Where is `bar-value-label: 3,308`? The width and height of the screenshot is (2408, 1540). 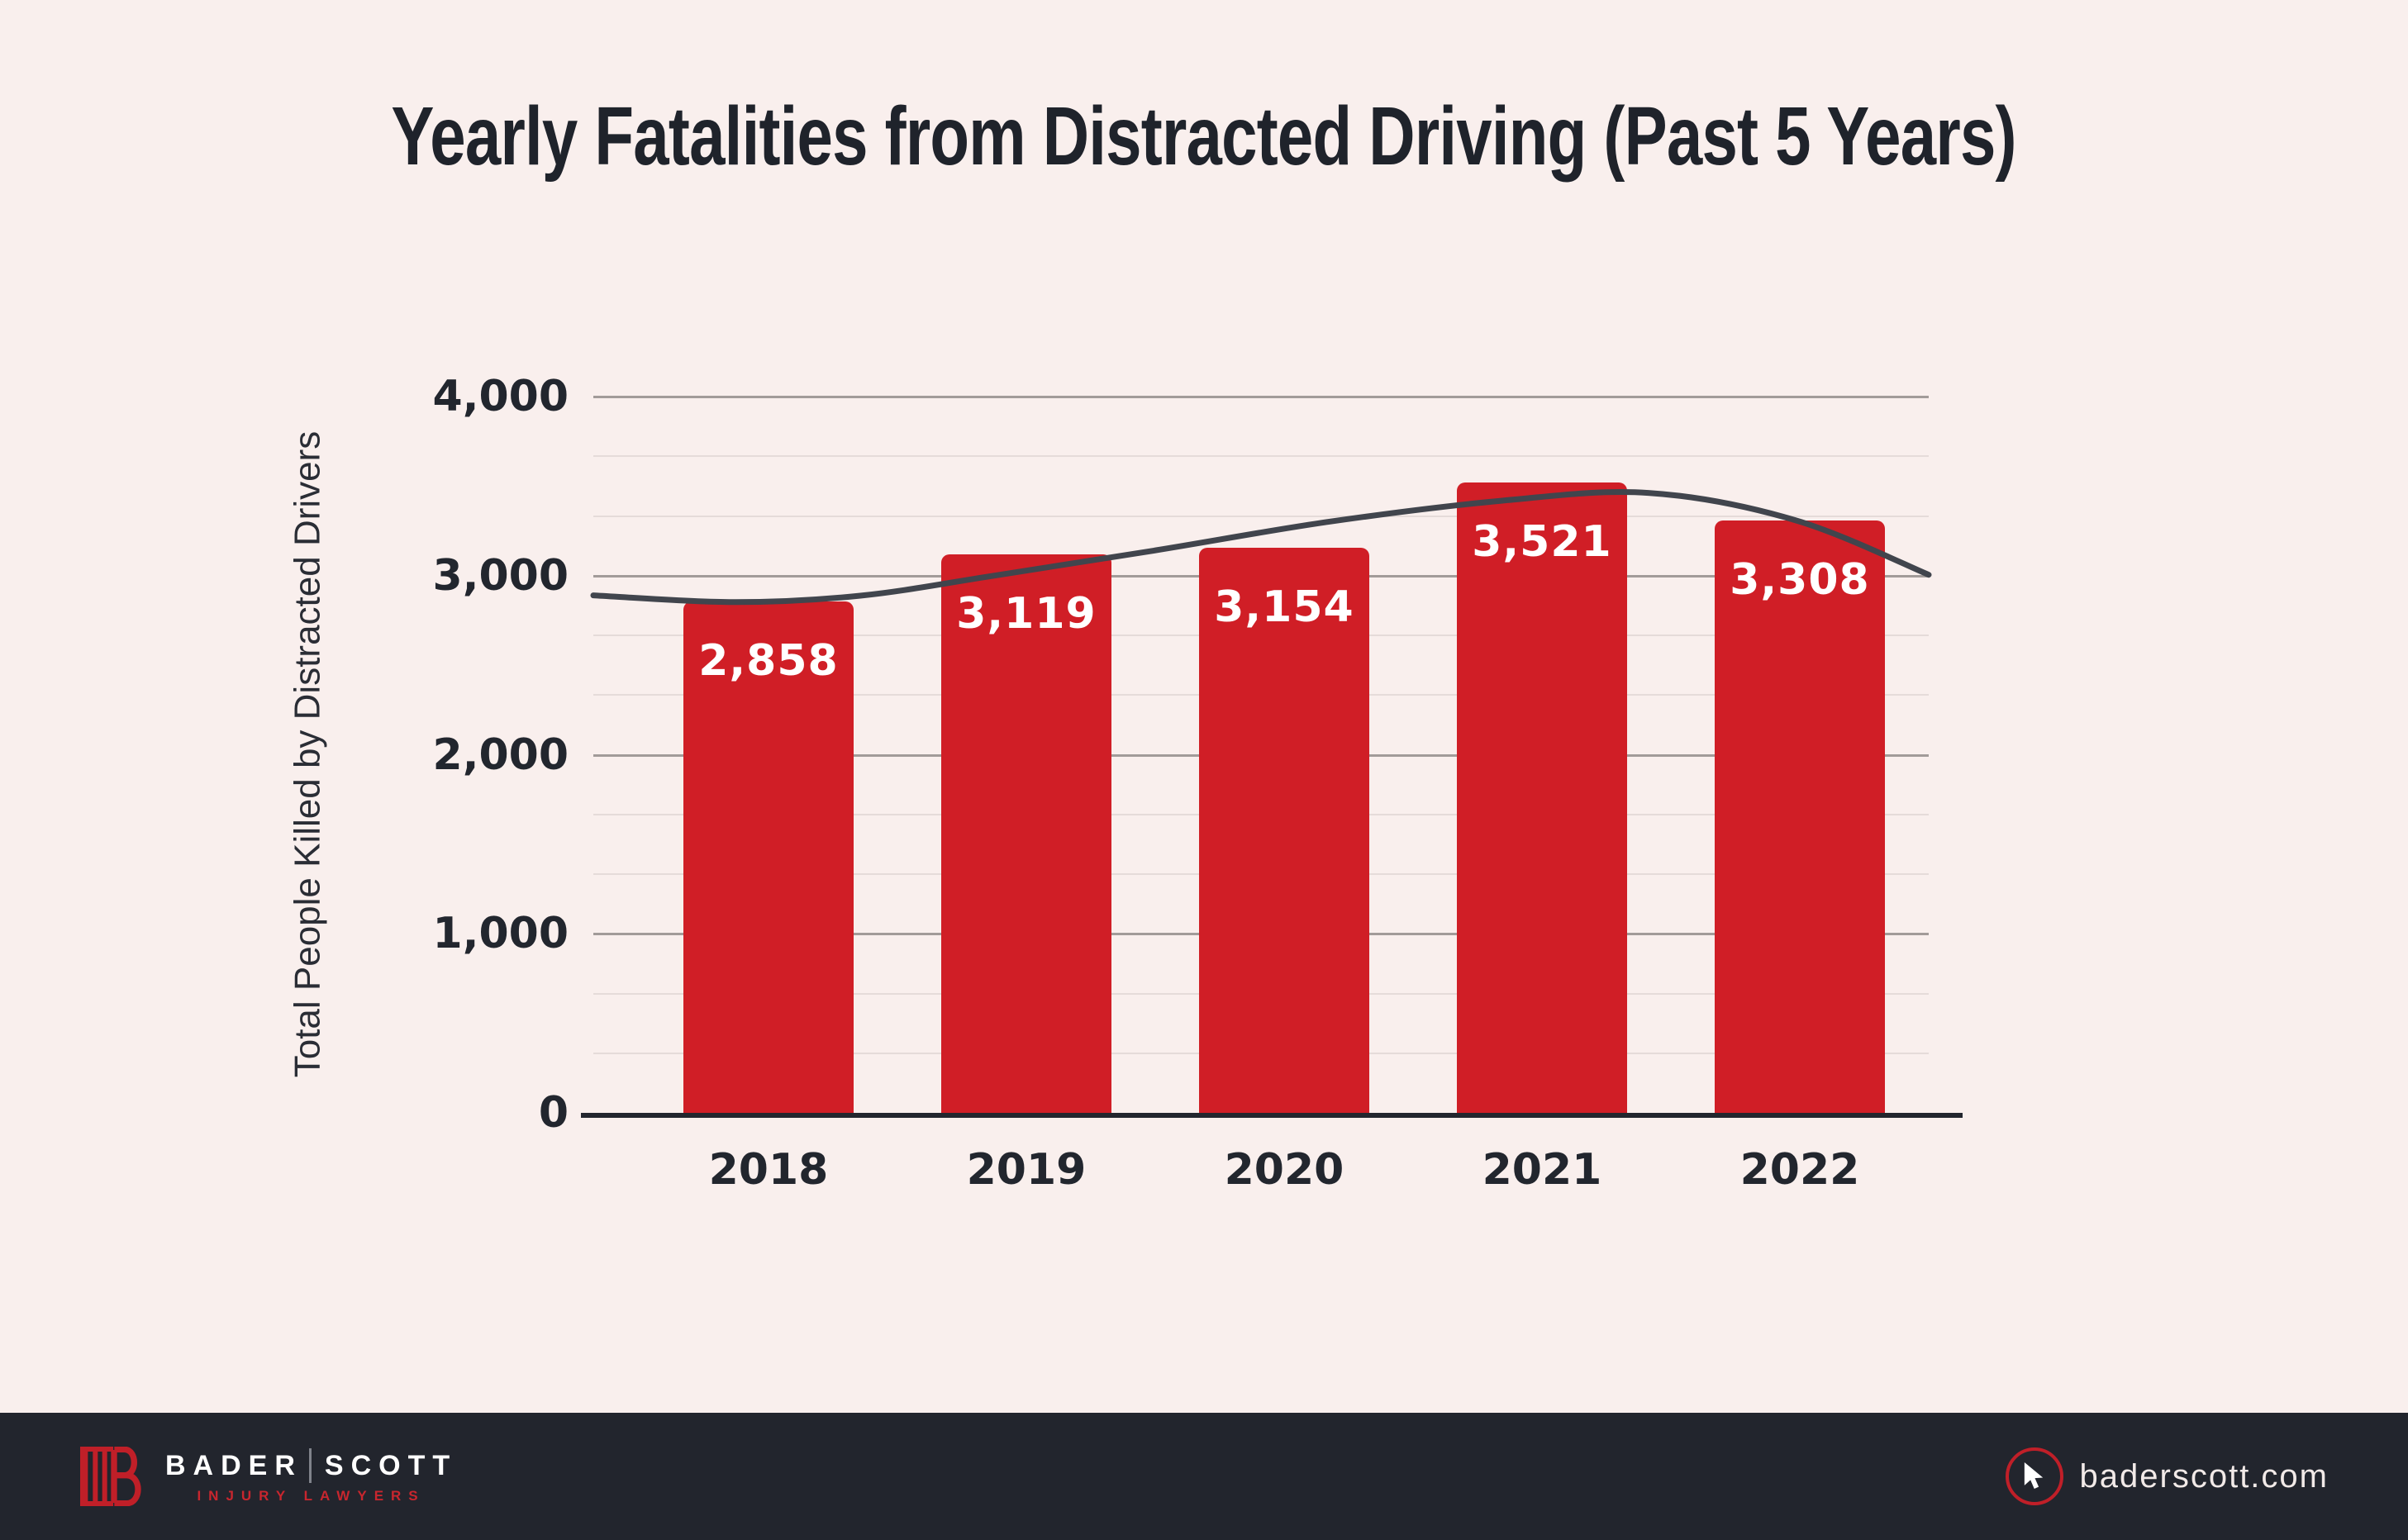
bar-value-label: 3,308 is located at coordinates (1800, 579).